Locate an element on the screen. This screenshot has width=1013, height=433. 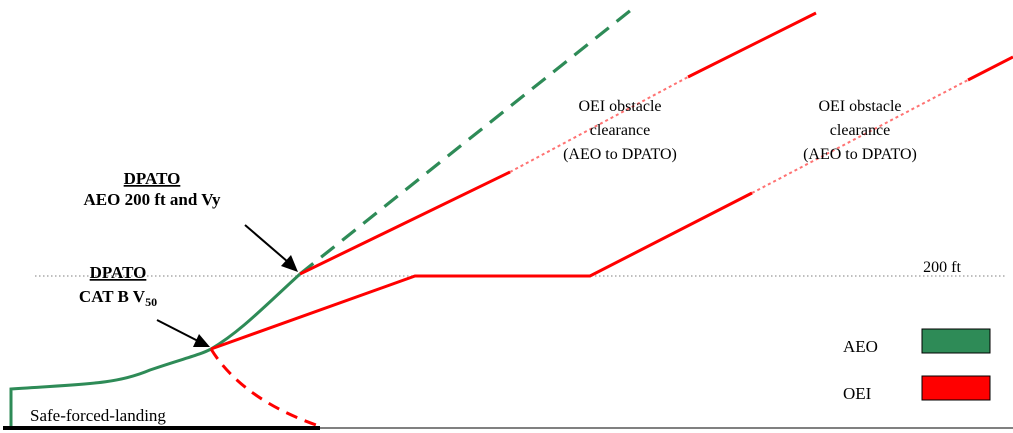
dpato-upper-title: DPATO is located at coordinates (152, 178).